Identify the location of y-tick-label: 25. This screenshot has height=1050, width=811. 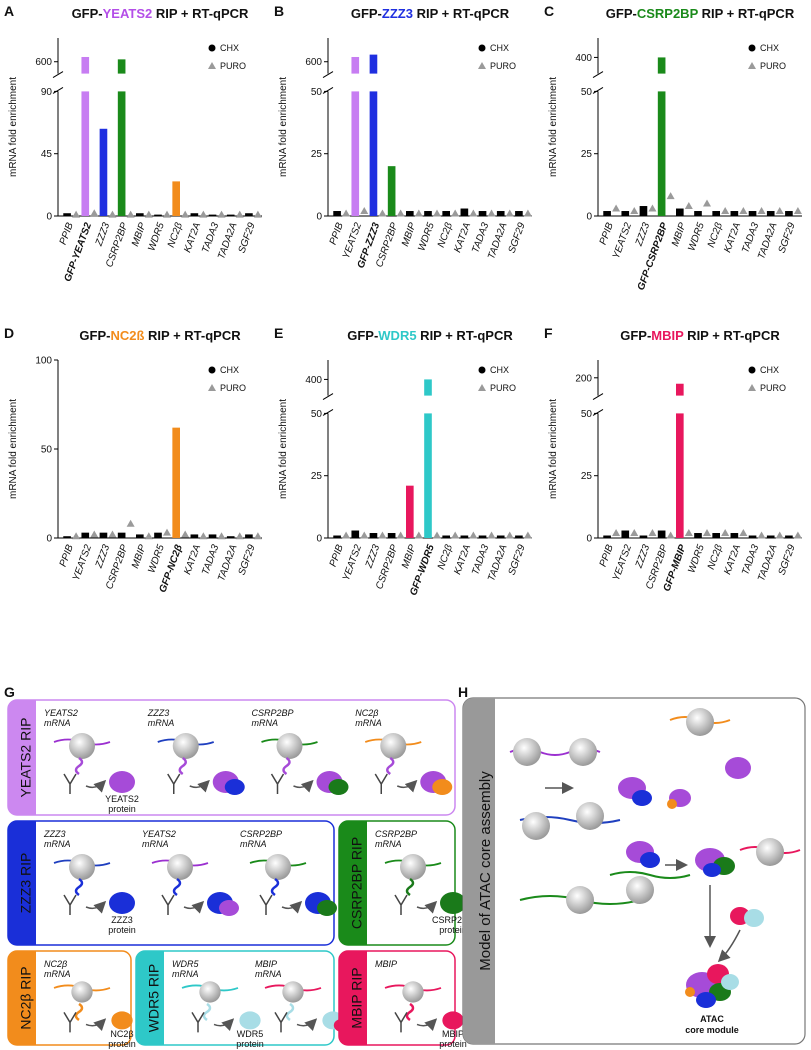
(587, 476).